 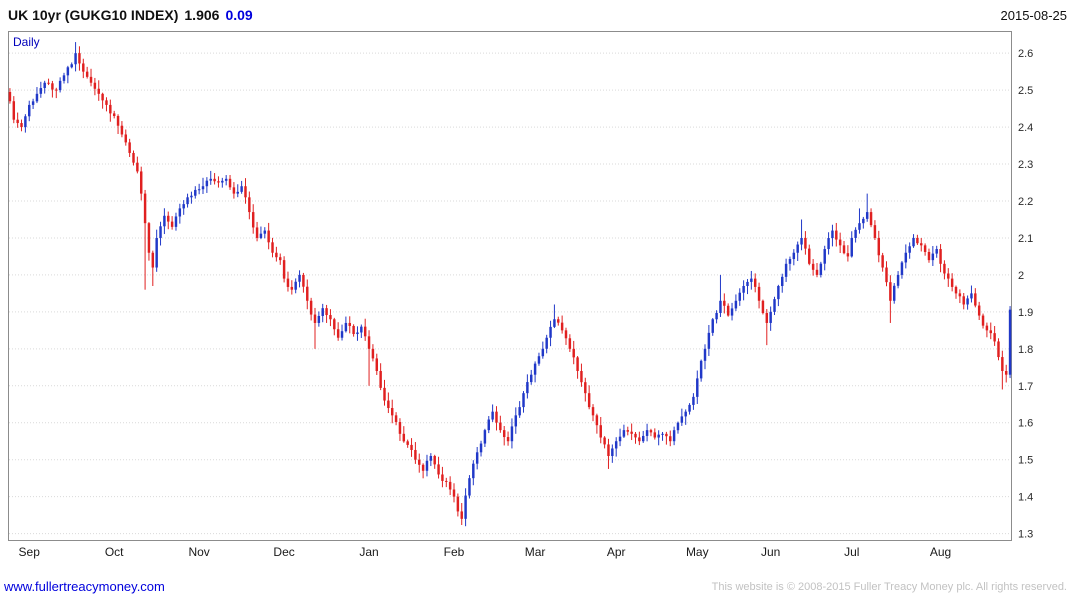 What do you see at coordinates (1025, 387) in the screenshot?
I see `y-tick-label: 1.7` at bounding box center [1025, 387].